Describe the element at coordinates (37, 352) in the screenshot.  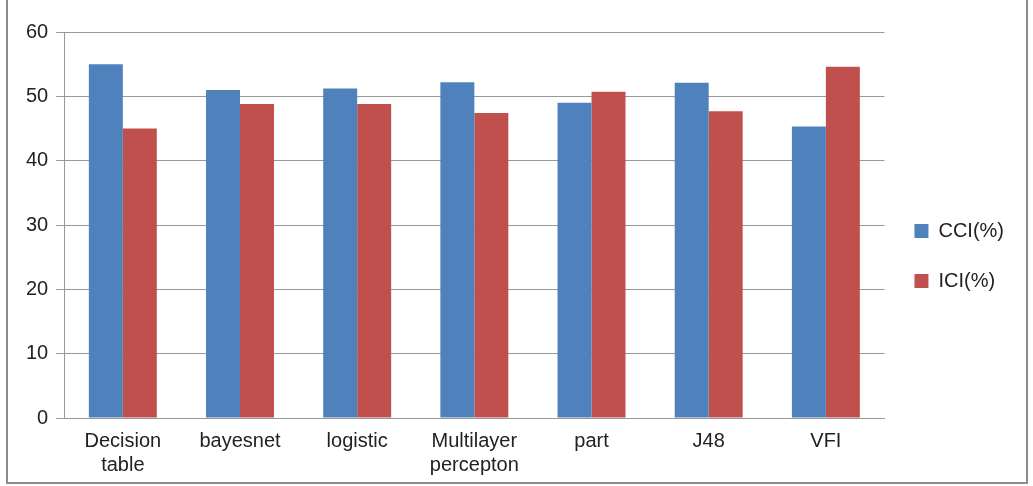
I see `y-tick-label: 10` at that location.